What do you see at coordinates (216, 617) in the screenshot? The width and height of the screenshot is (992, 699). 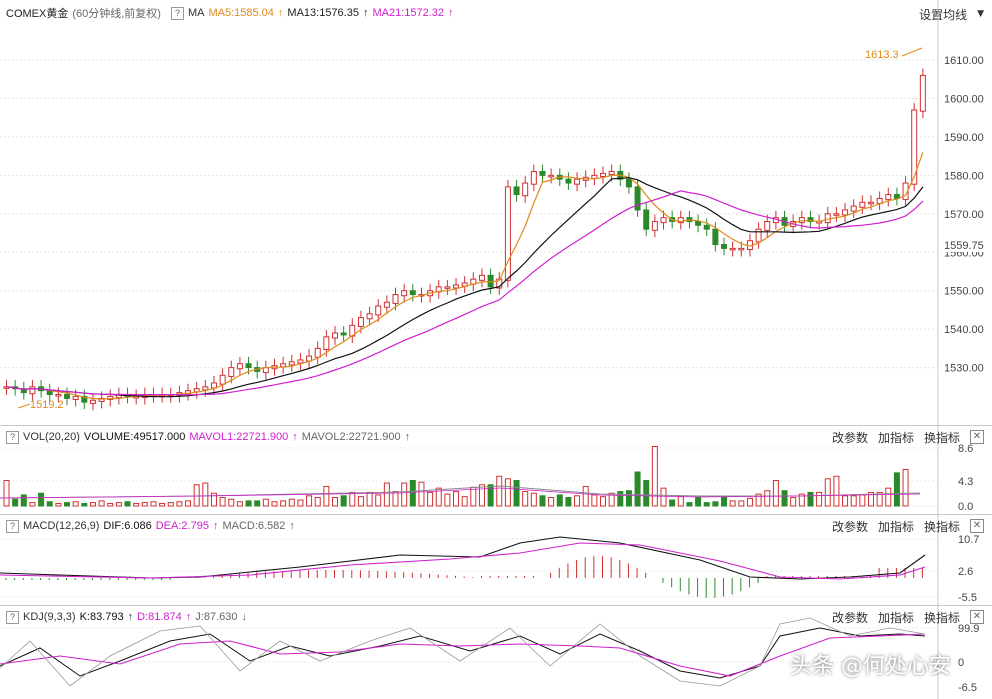 I see `j-value: J:87.630` at bounding box center [216, 617].